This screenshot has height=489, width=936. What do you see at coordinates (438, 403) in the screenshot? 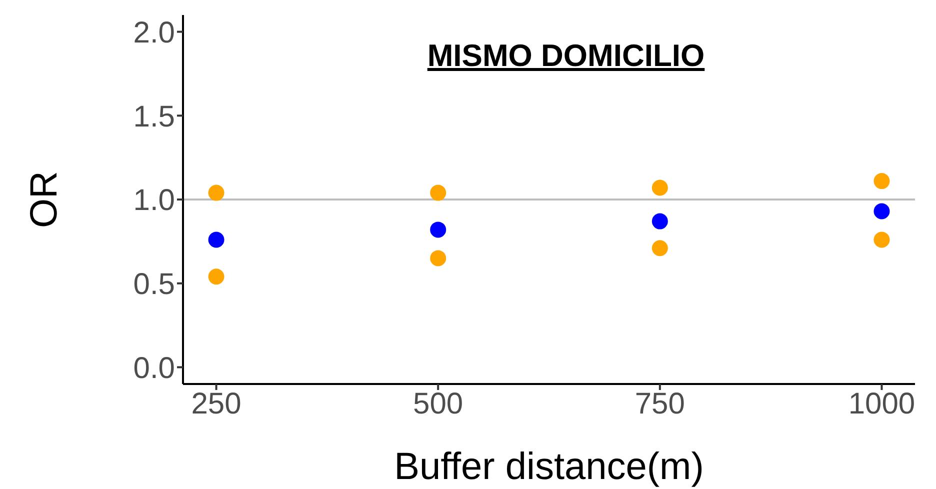
I see `x-tick-label: 500` at bounding box center [438, 403].